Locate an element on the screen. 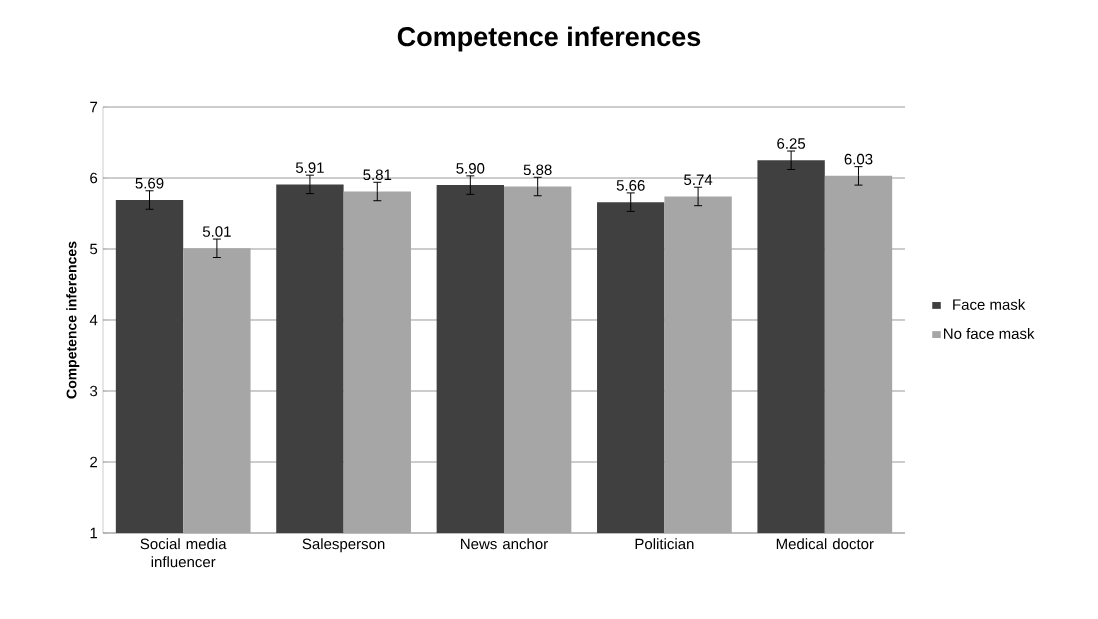  y-tick-label: 7 is located at coordinates (94, 107).